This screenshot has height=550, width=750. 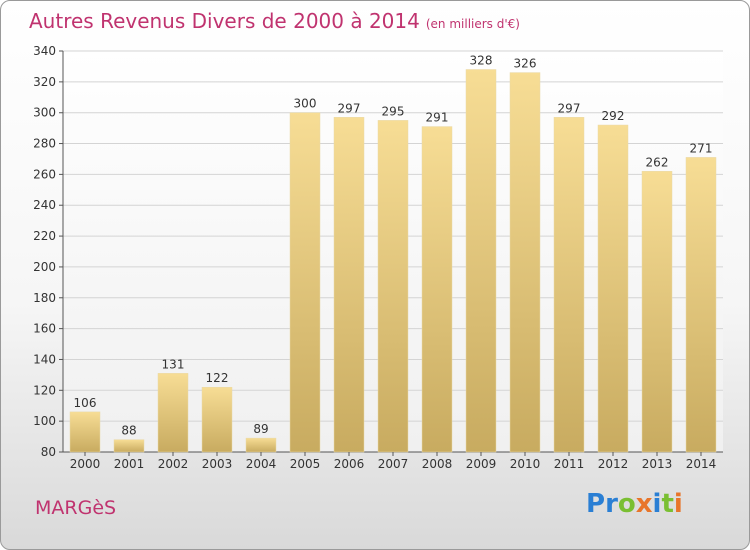 I want to click on data-label: 89, so click(x=260, y=429).